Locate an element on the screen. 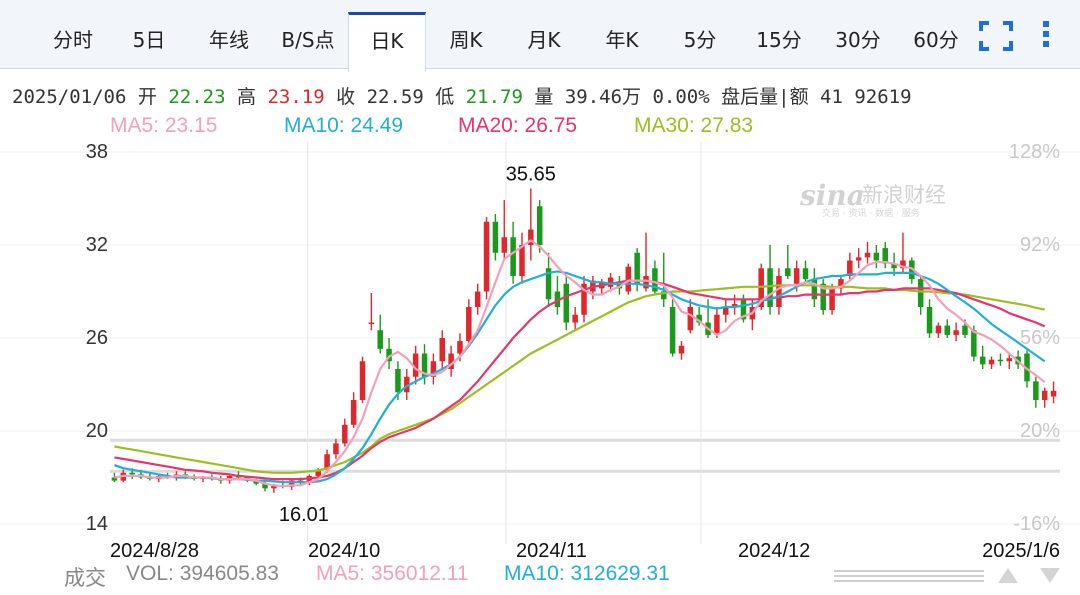 The width and height of the screenshot is (1080, 595). ma5-legend: MA5: 23.15 is located at coordinates (164, 125).